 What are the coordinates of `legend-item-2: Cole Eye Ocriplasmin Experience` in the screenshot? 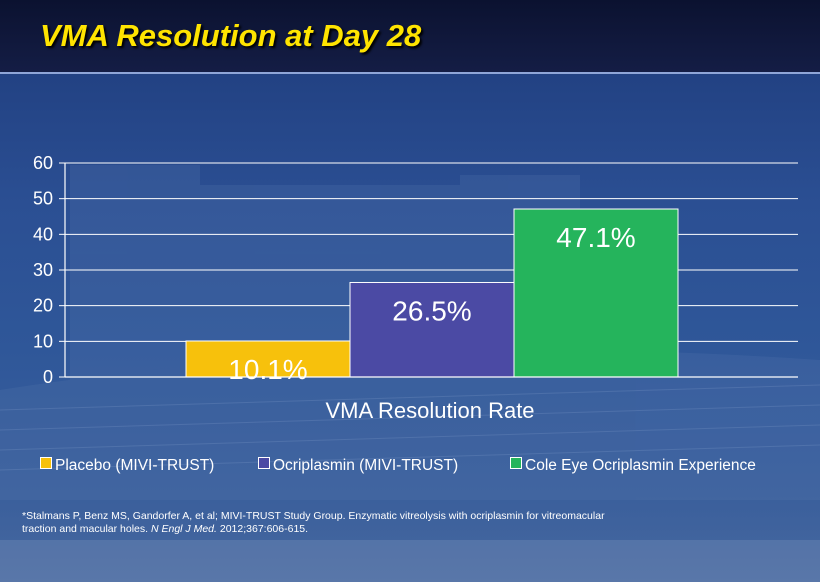 It's located at (633, 466).